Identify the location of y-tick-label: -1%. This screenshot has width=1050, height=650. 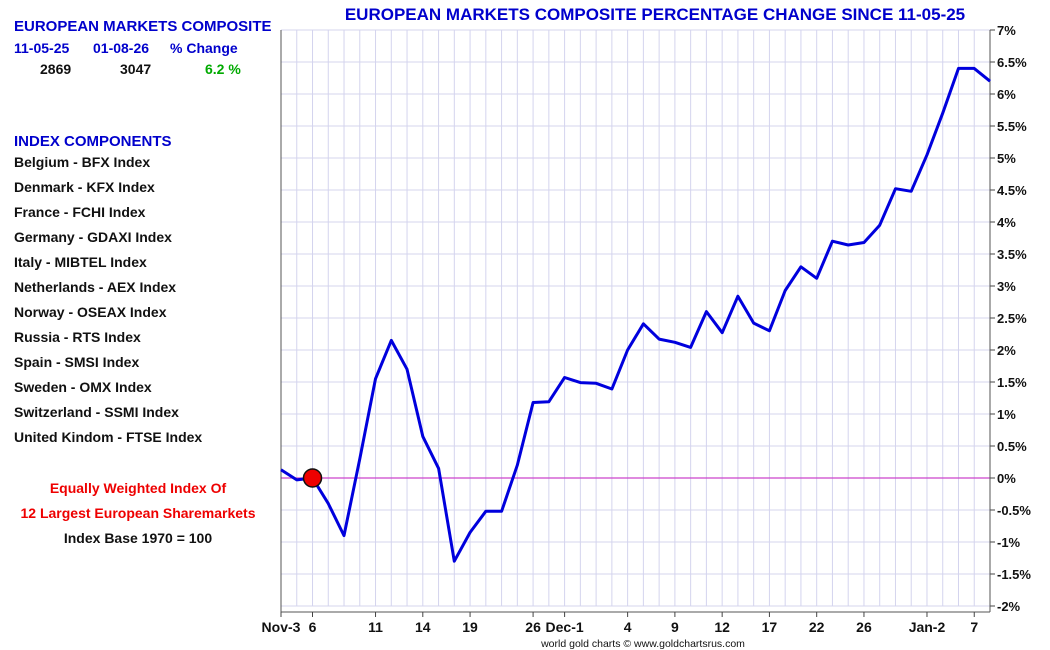
(1009, 542).